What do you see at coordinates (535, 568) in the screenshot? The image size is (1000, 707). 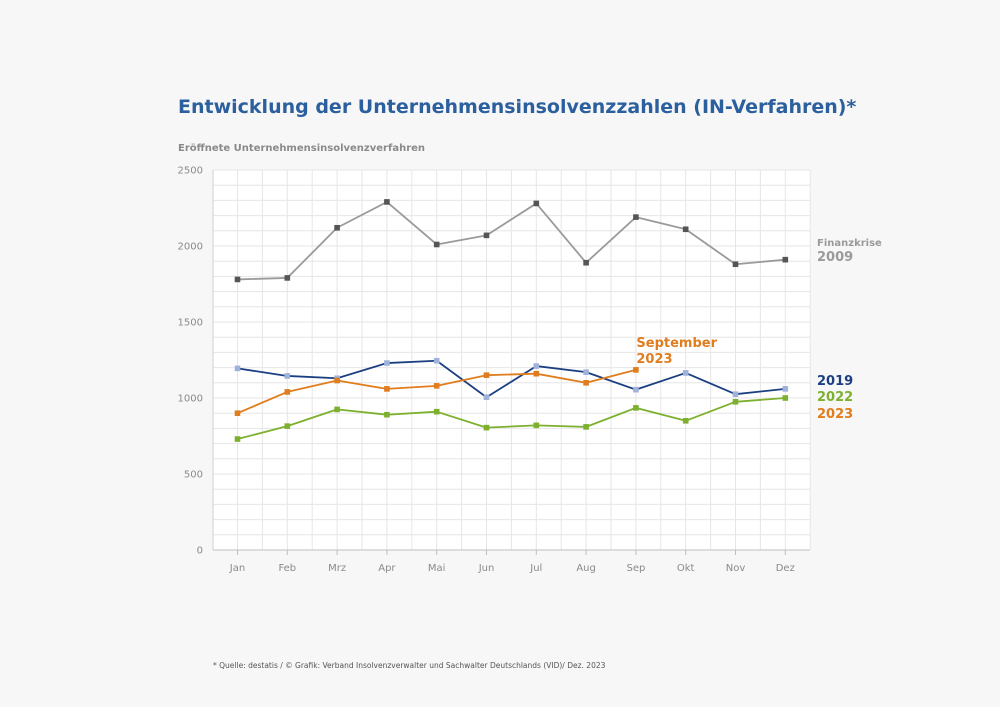 I see `x-tick-label: Jul` at bounding box center [535, 568].